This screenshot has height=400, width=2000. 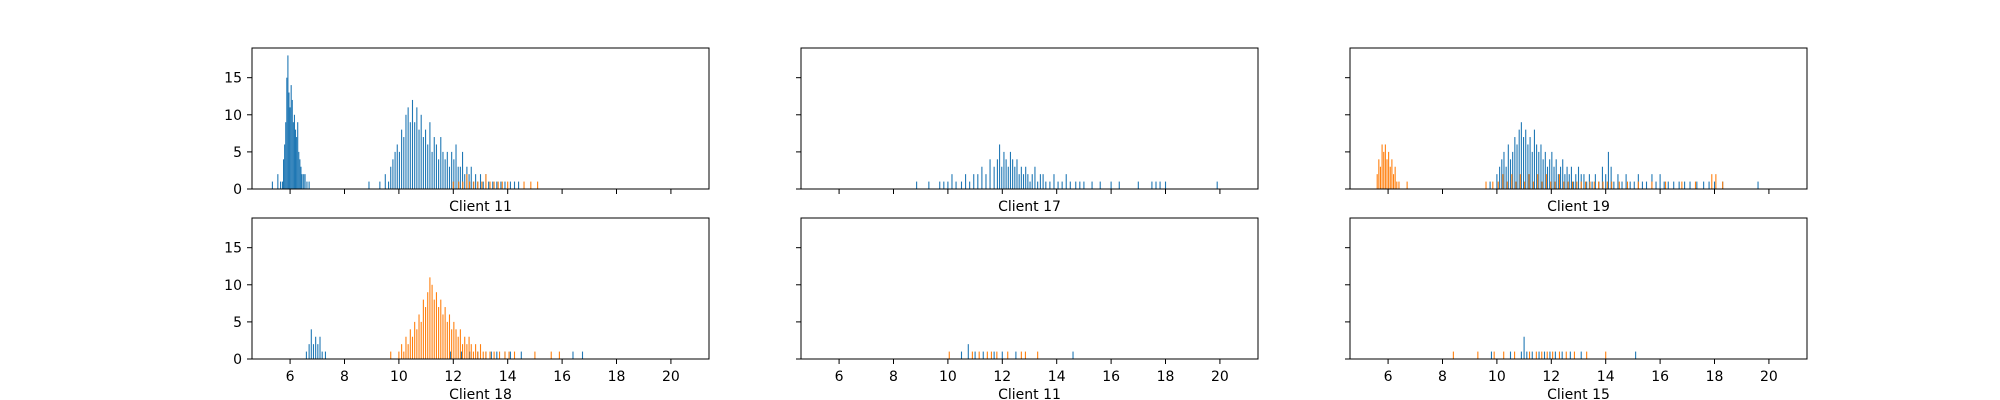 What do you see at coordinates (1027, 131) in the screenshot?
I see `subplot-2: Client 17` at bounding box center [1027, 131].